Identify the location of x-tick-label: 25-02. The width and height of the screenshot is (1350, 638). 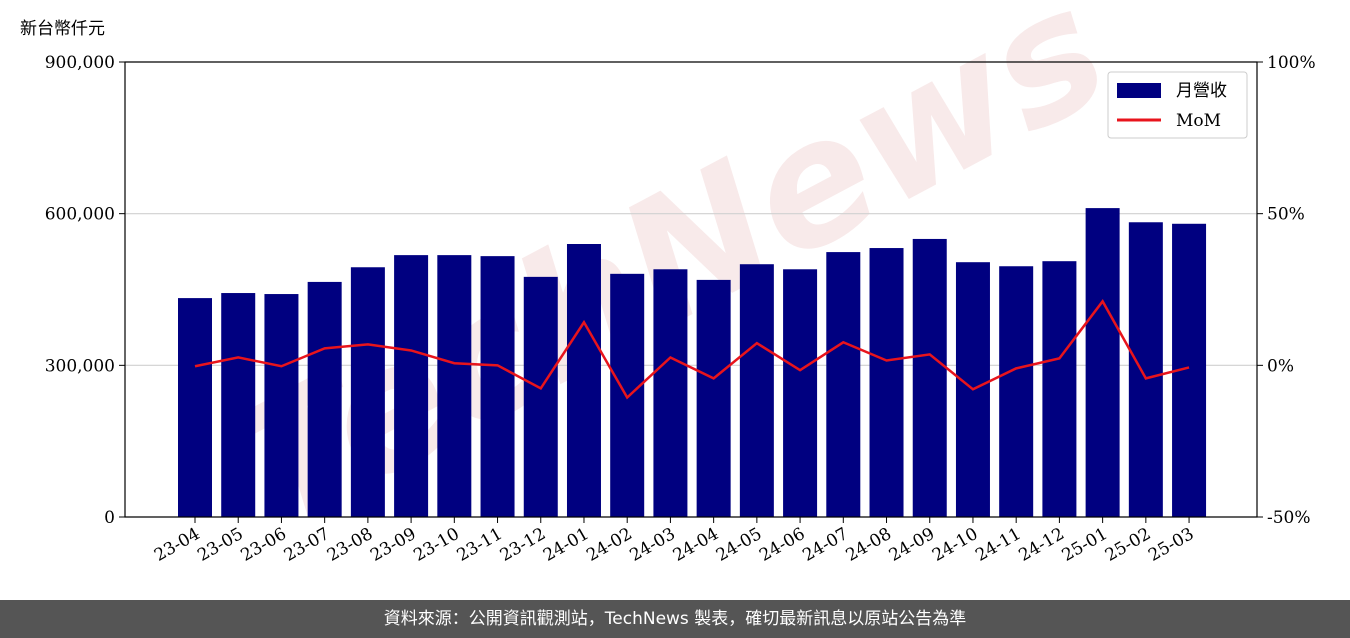
(1128, 545).